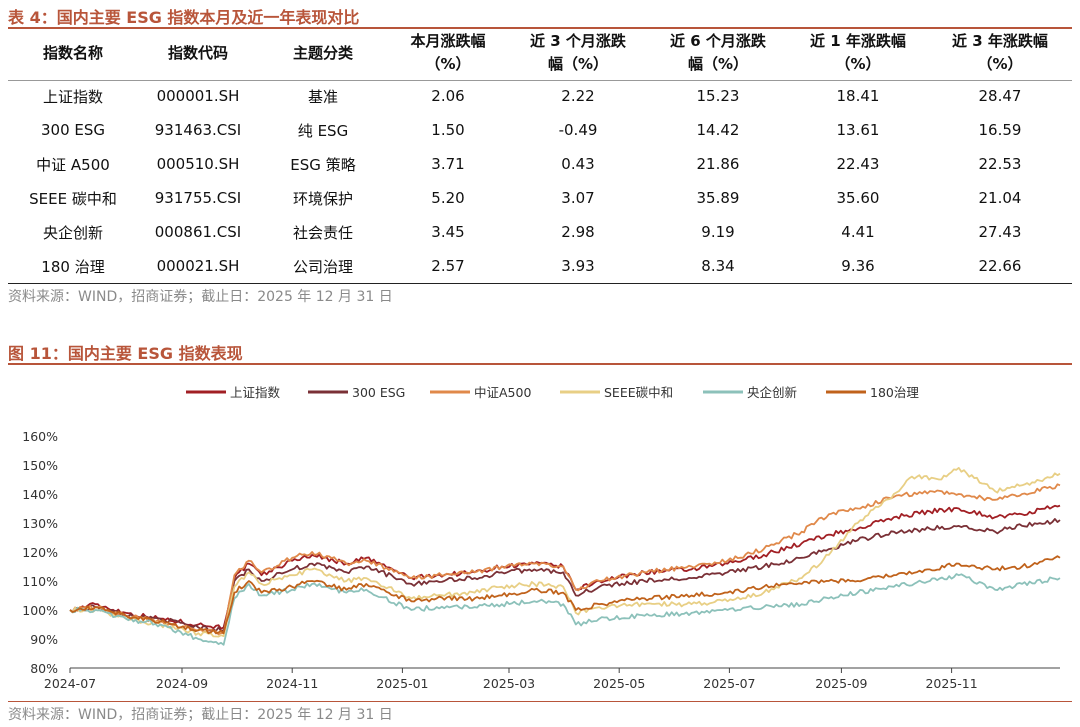  I want to click on y-tick-label: 140%, so click(40, 494).